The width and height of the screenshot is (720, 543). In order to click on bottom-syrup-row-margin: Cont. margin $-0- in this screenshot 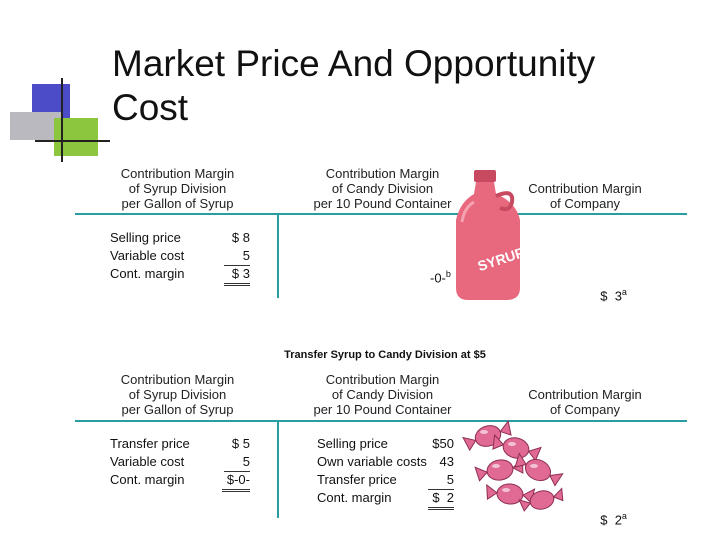, I will do `click(180, 482)`.